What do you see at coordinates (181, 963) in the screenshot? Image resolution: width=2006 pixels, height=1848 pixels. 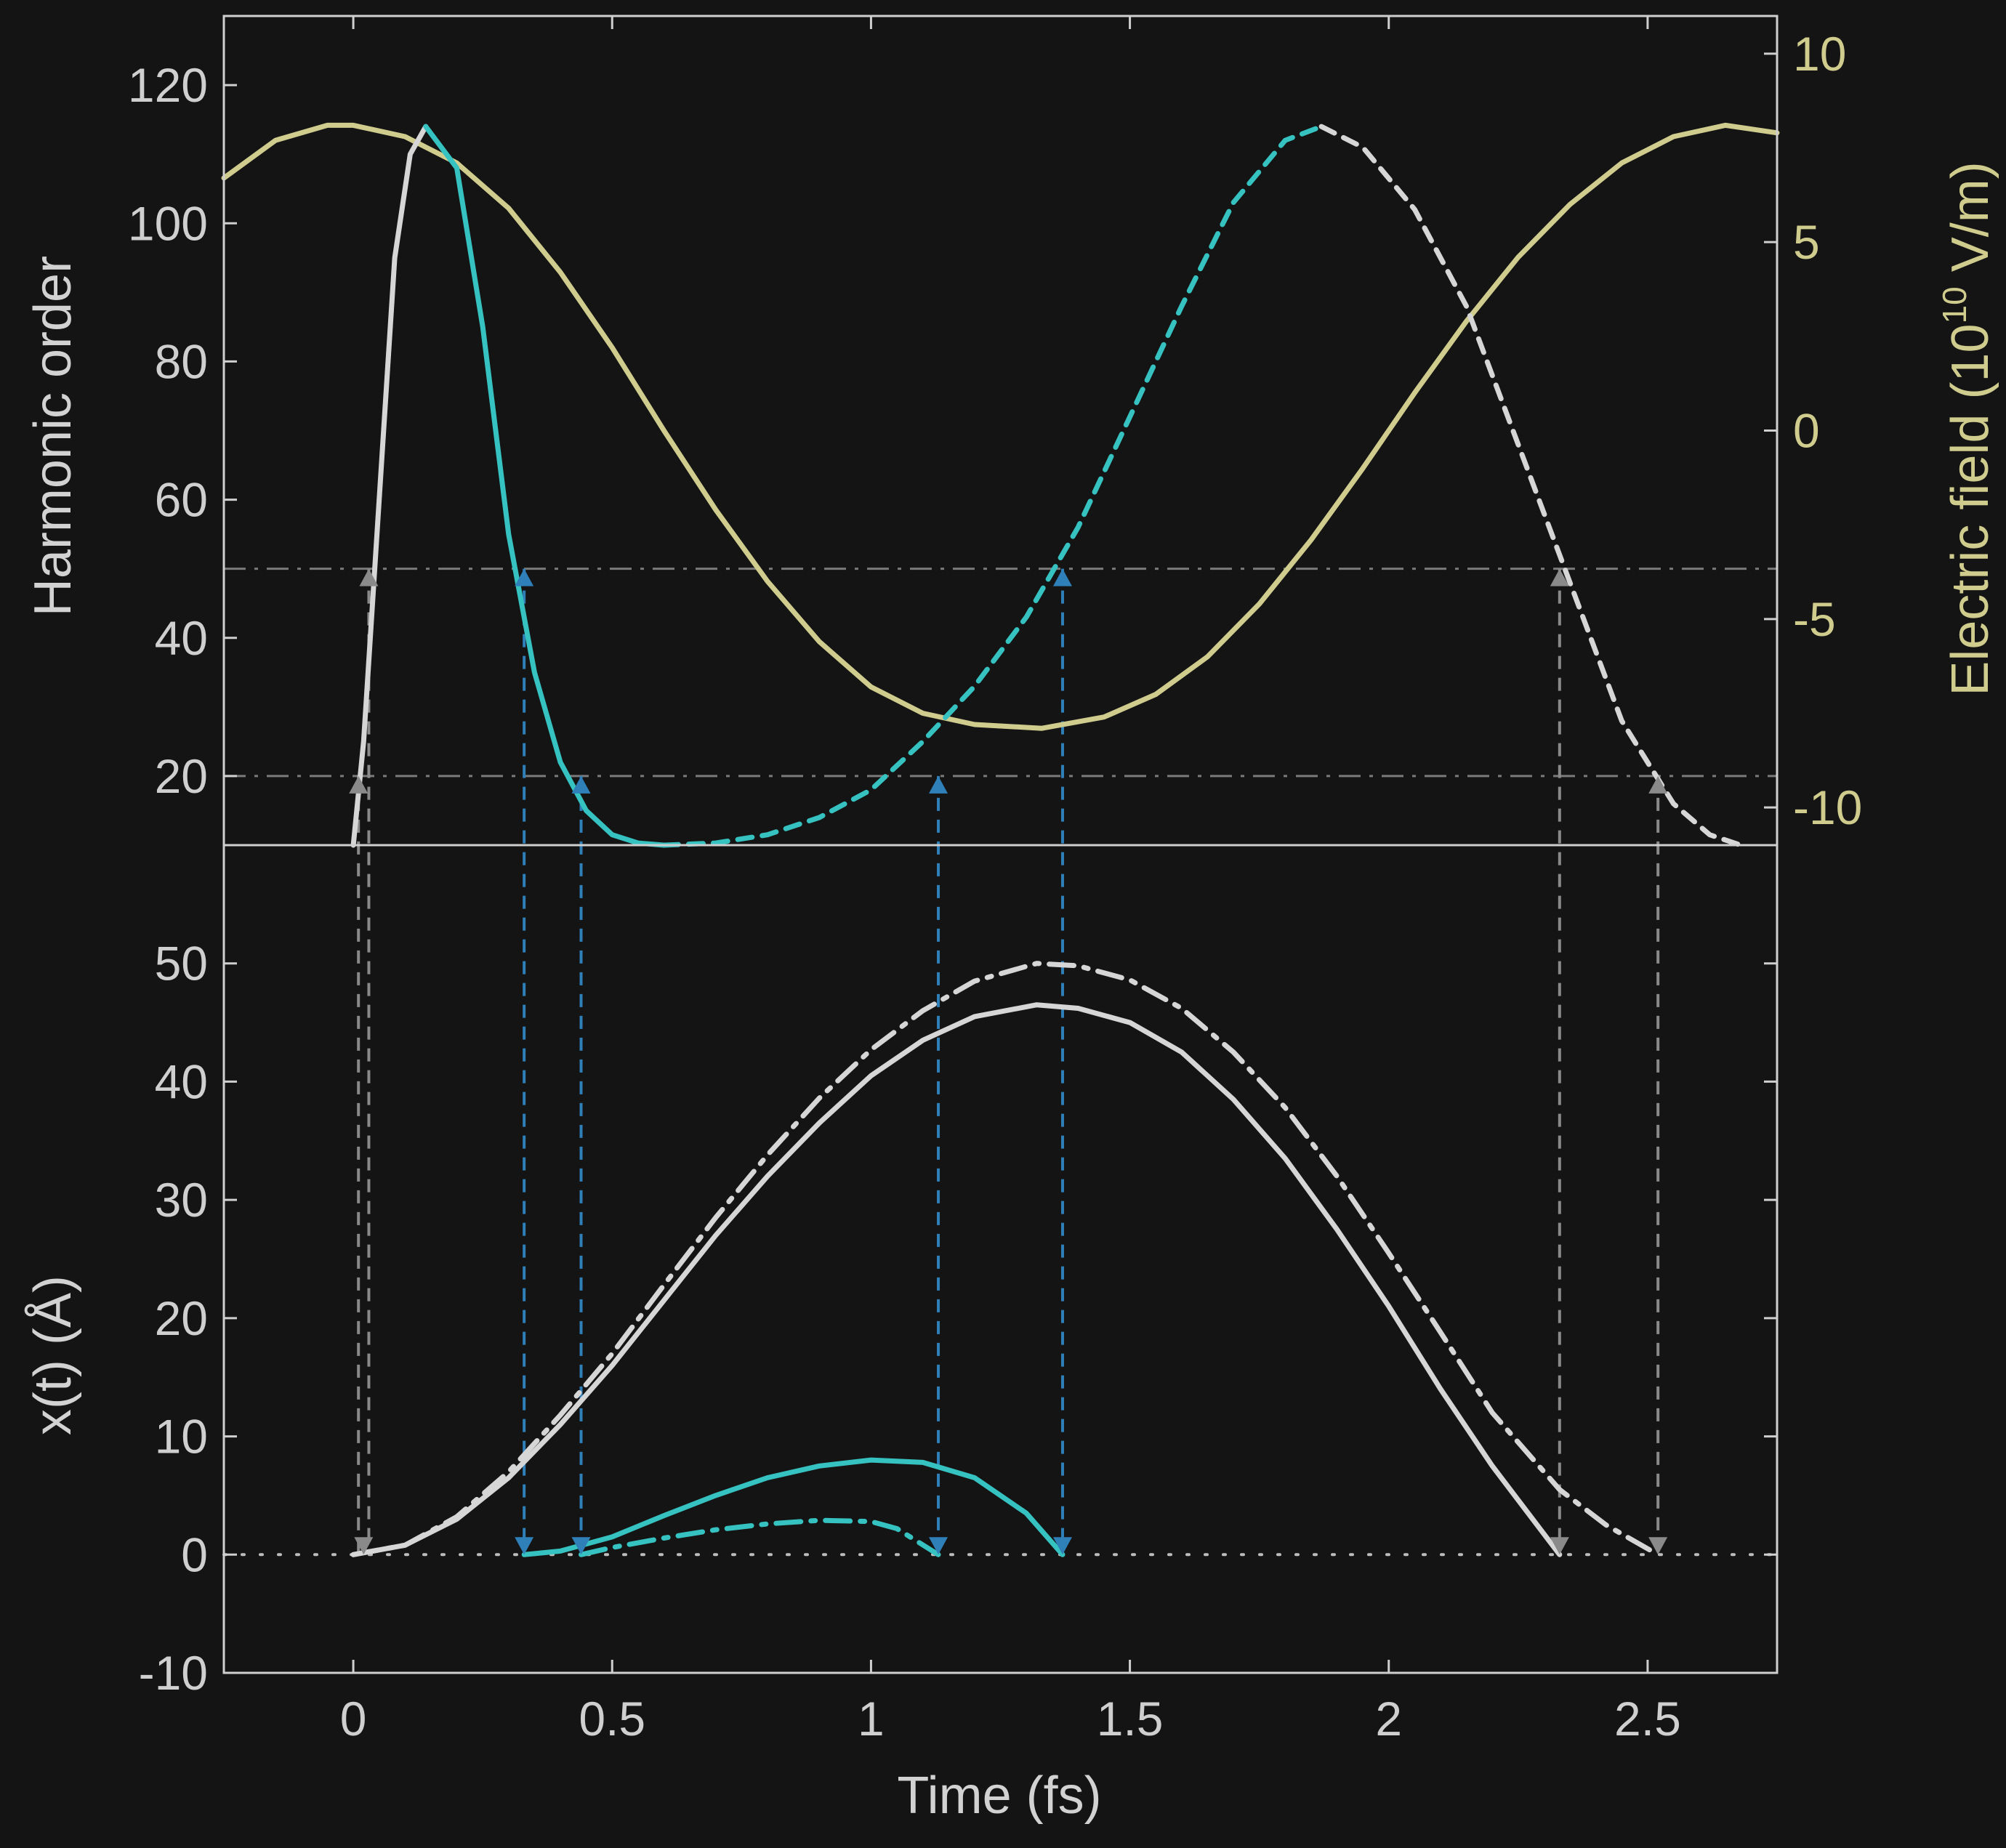 I see `bottom-left-tick-label-50: 50` at bounding box center [181, 963].